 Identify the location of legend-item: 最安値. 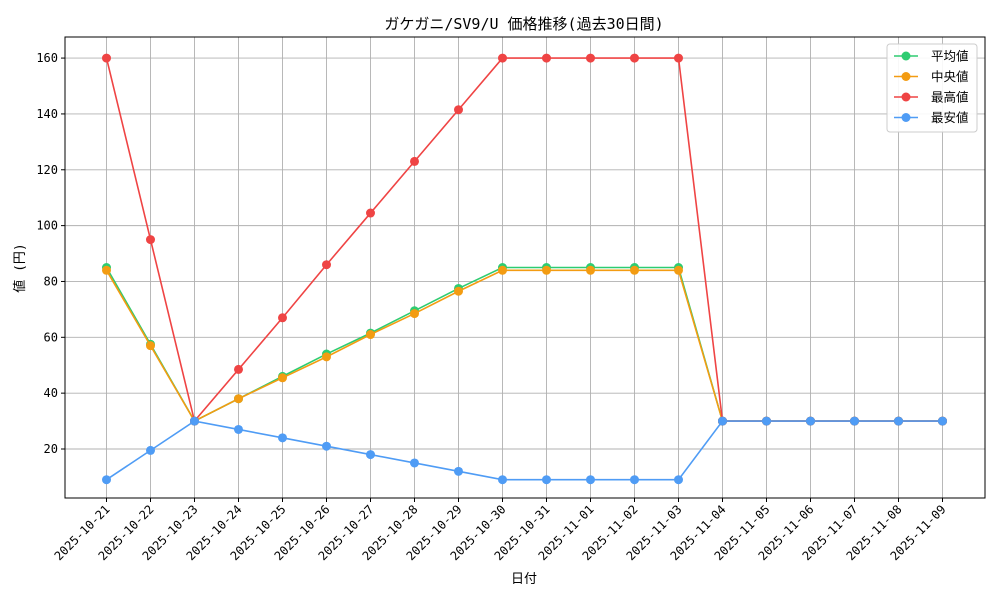
(931, 117).